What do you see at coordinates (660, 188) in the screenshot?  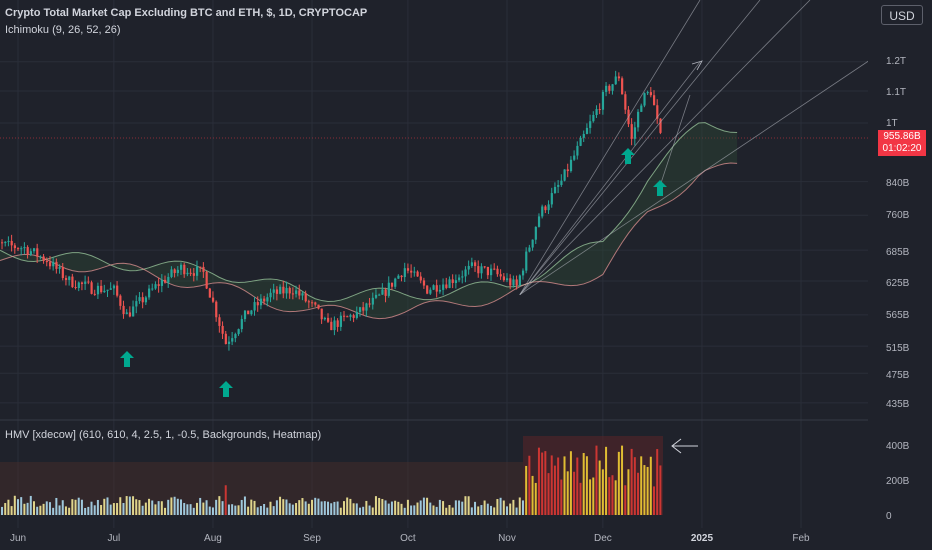 I see `signal-arrow-up` at bounding box center [660, 188].